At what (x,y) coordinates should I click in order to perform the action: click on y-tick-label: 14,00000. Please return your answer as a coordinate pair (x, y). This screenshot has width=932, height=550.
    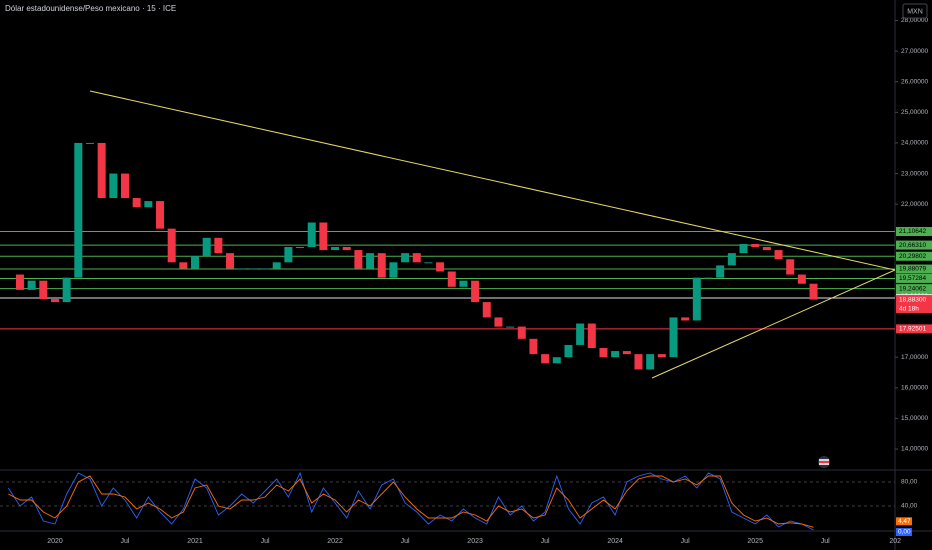
    Looking at the image, I should click on (914, 449).